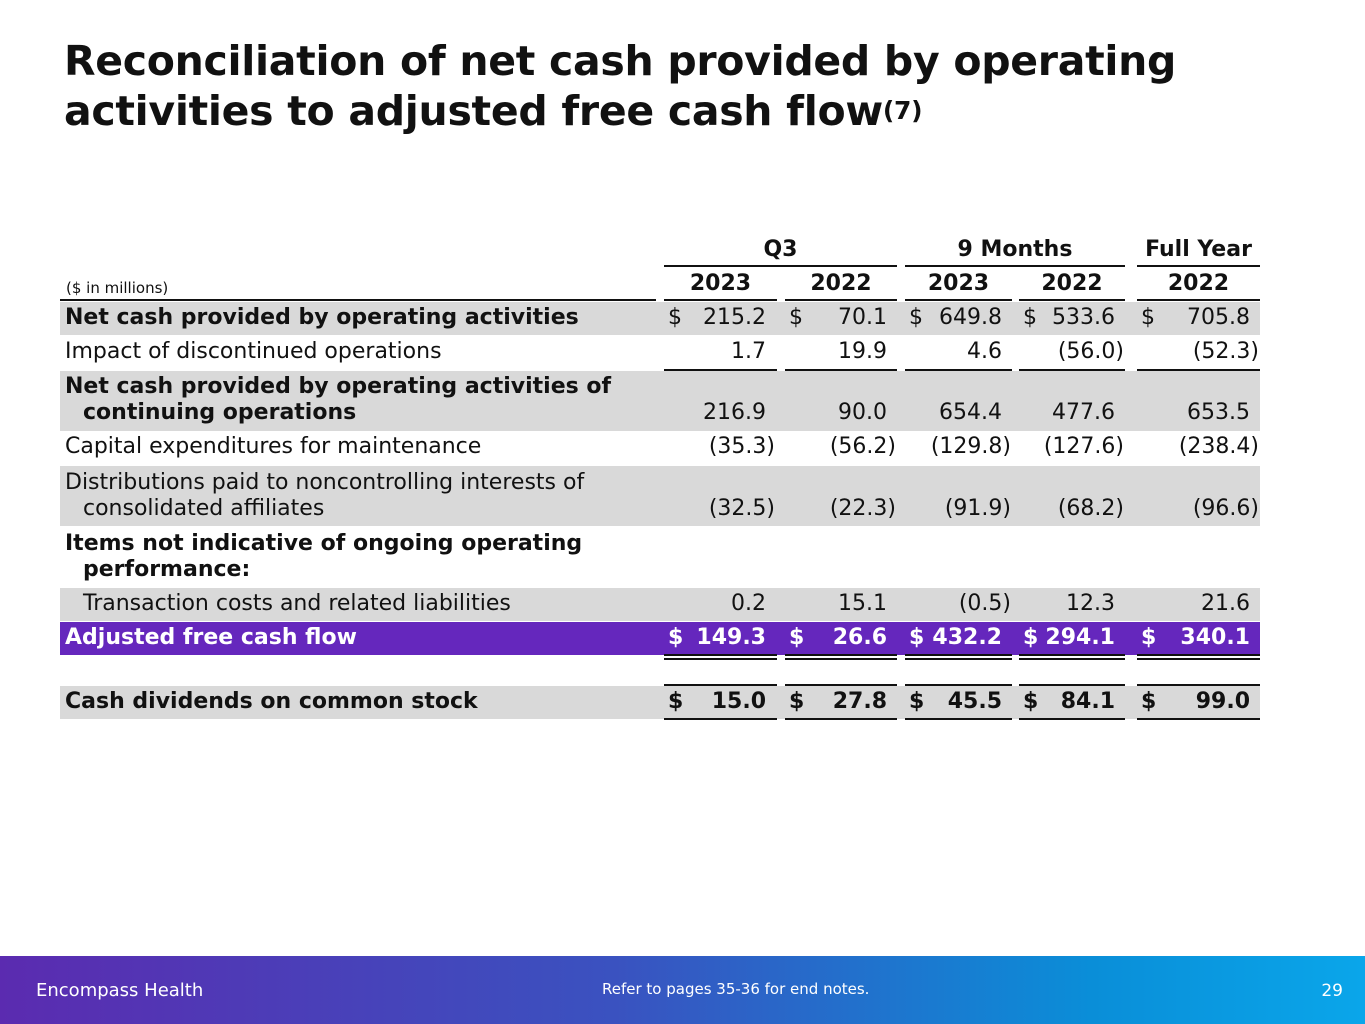  Describe the element at coordinates (1083, 446) in the screenshot. I see `cell-capex-9m-2022: (127.6)` at that location.